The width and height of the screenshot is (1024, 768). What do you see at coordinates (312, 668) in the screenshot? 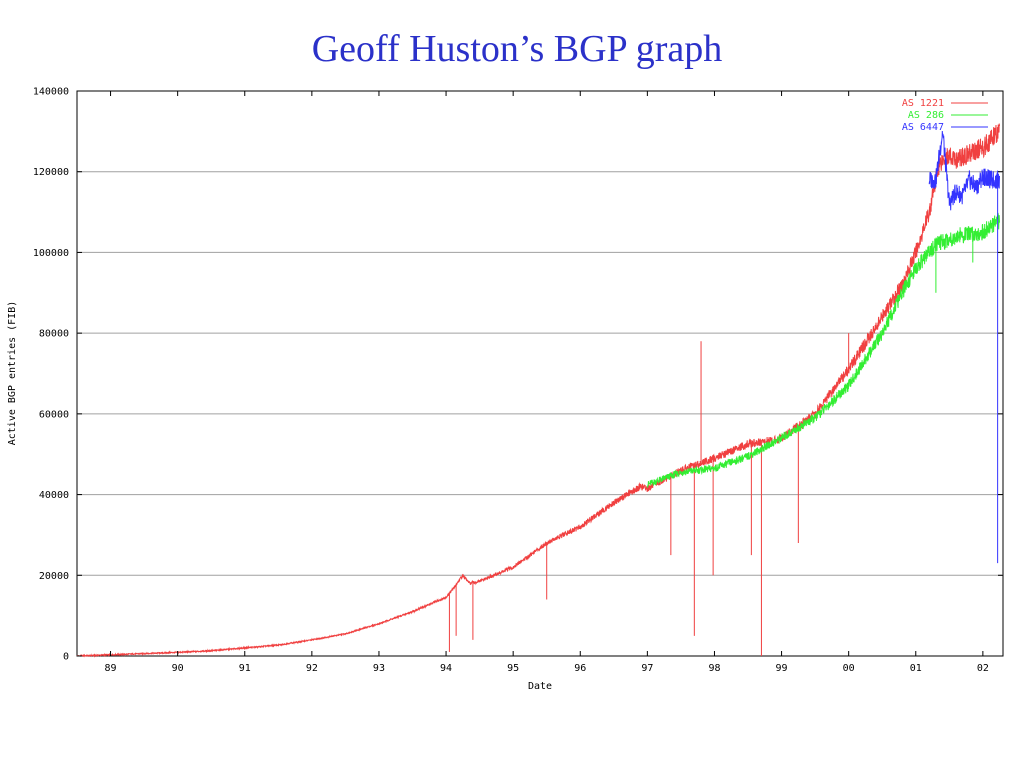
I see `x-tick-label: 92` at bounding box center [312, 668].